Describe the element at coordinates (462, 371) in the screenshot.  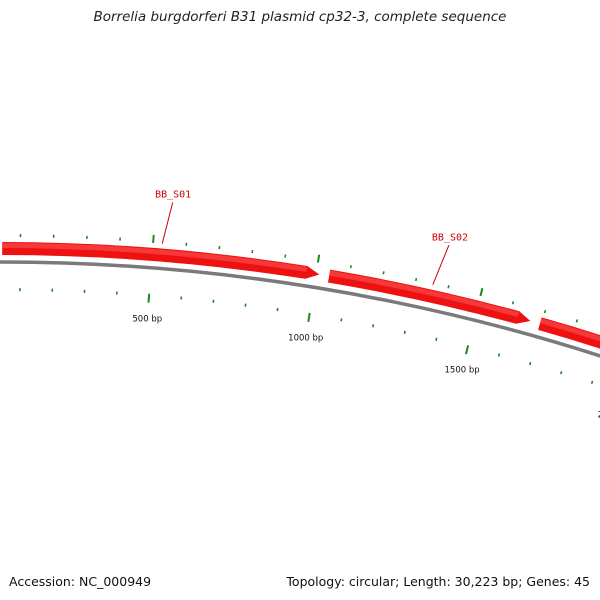
I see `scale-label: 1500 bp` at that location.